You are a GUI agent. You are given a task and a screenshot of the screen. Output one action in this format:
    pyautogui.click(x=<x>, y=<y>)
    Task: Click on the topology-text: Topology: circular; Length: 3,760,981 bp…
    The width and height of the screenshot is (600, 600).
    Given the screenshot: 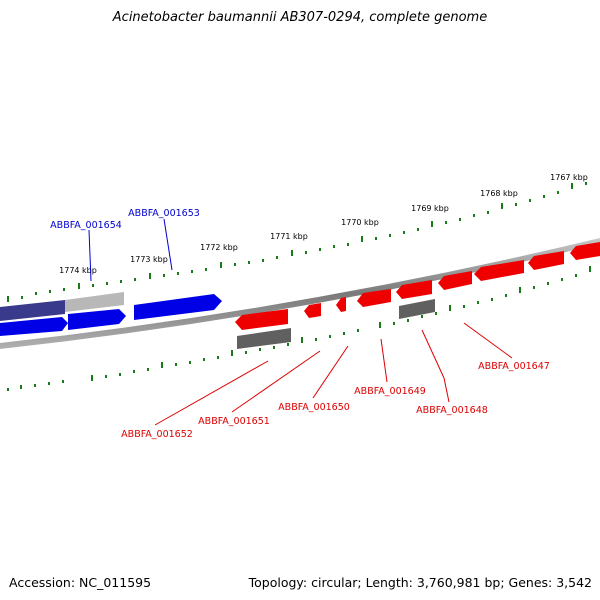 What is the action you would take?
    pyautogui.click(x=420, y=582)
    